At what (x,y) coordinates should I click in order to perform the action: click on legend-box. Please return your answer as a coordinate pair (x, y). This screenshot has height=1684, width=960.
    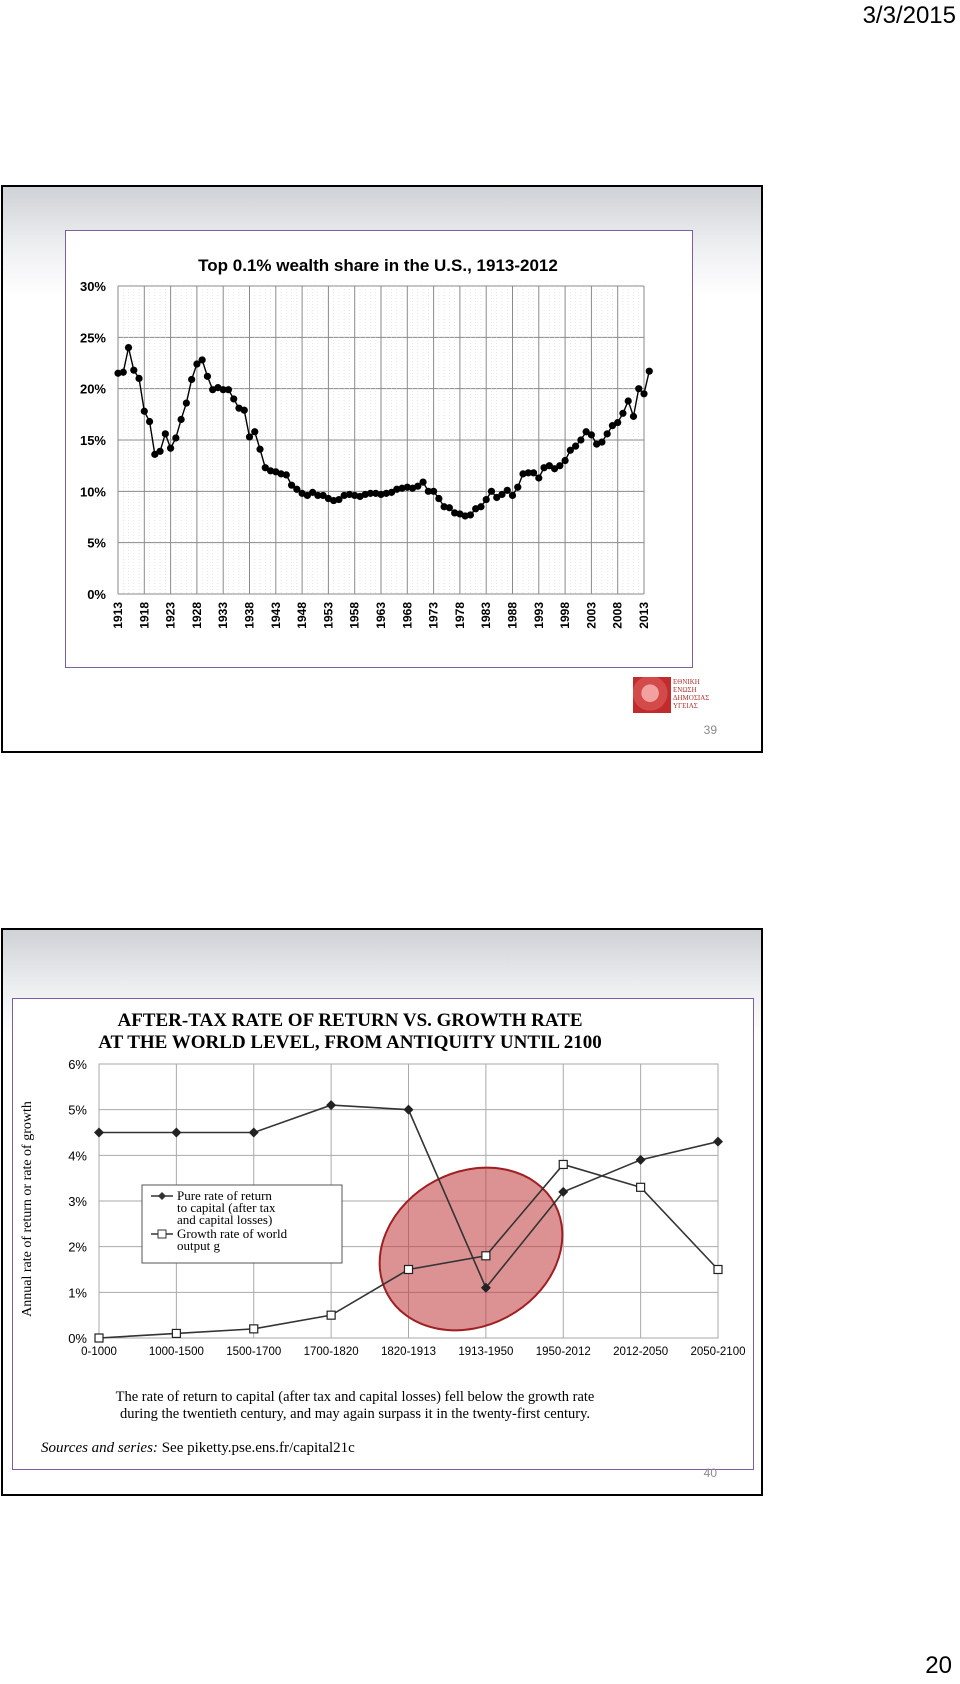
    Looking at the image, I should click on (242, 1224).